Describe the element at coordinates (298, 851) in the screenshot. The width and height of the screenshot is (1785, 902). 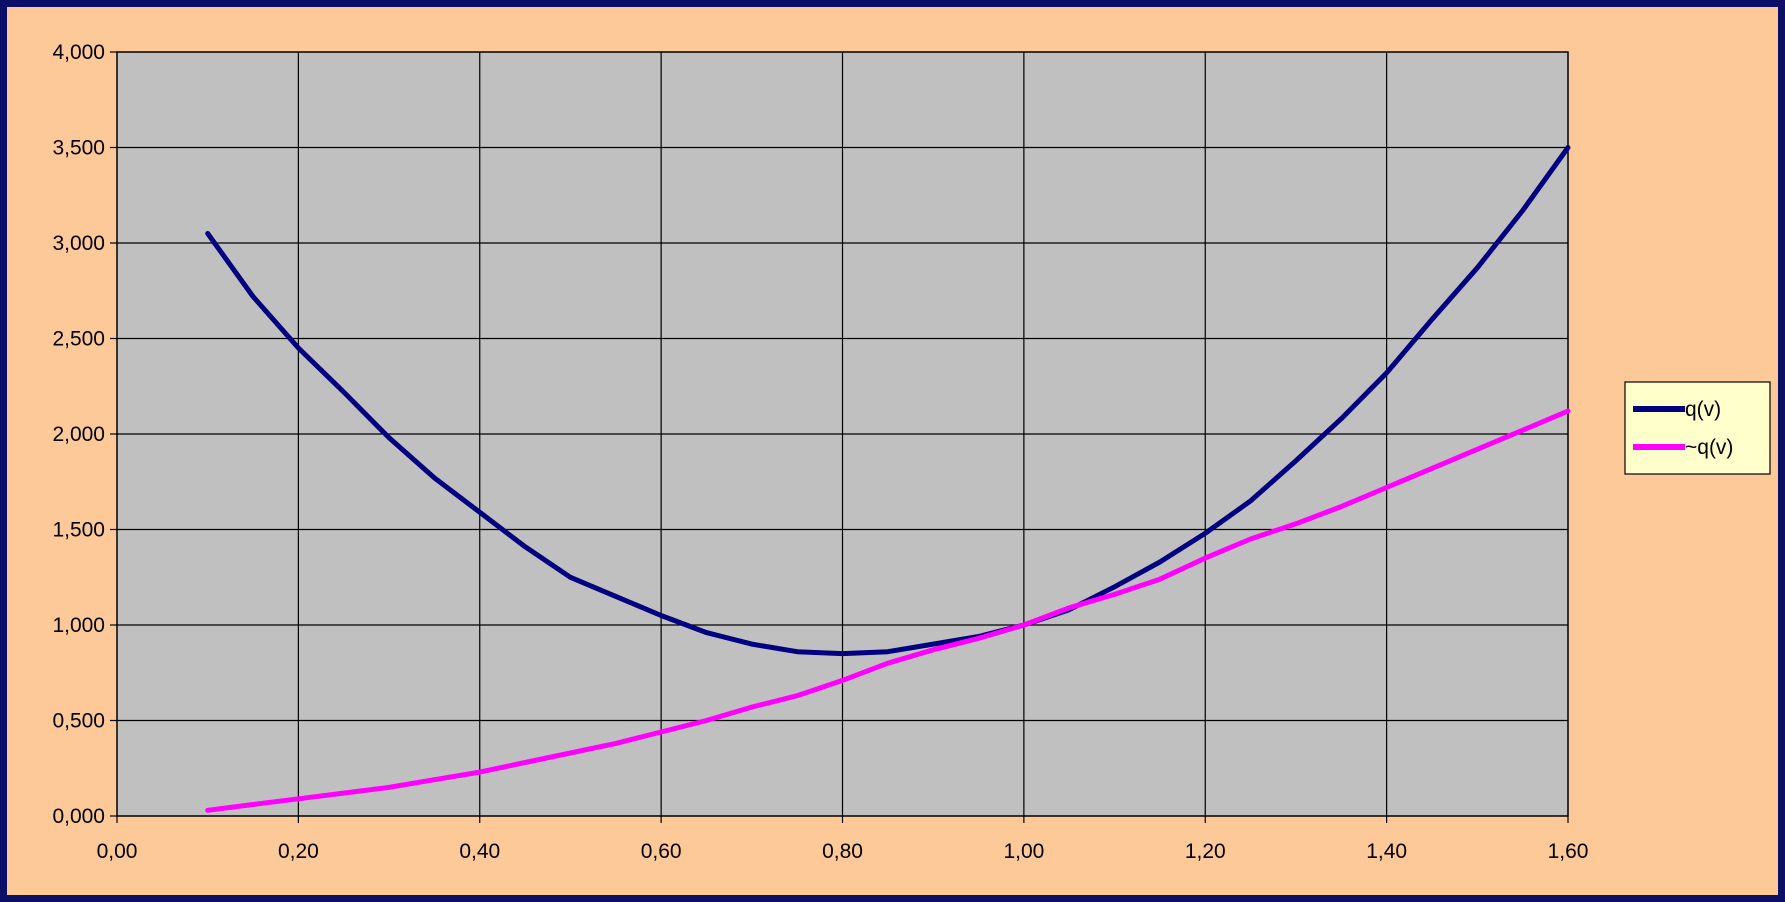
I see `x-tick-label: 0,20` at that location.